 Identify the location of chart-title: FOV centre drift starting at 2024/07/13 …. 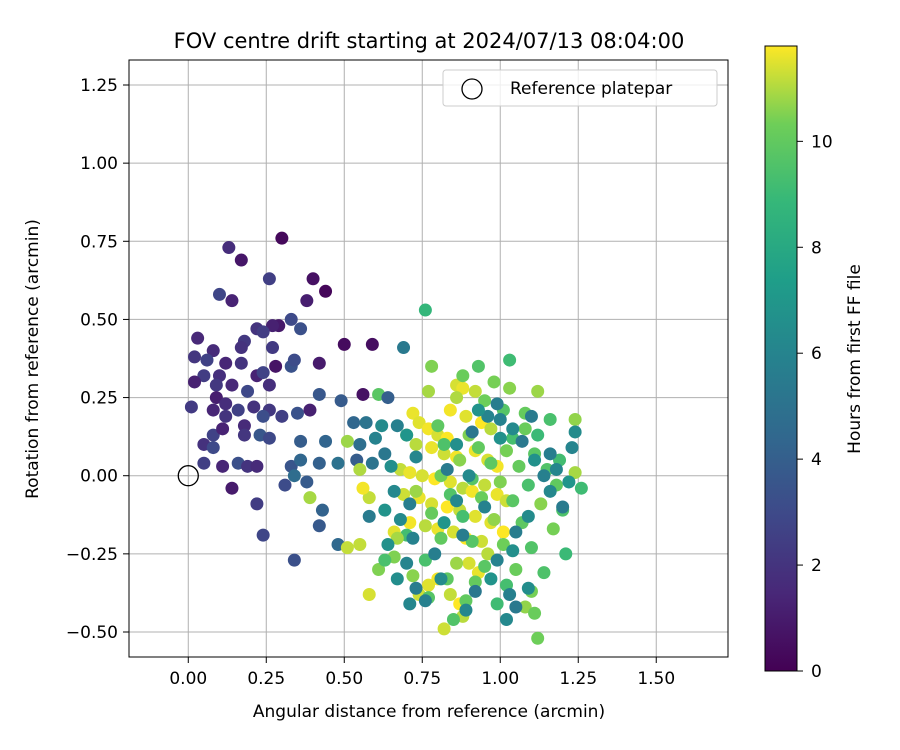
(429, 41).